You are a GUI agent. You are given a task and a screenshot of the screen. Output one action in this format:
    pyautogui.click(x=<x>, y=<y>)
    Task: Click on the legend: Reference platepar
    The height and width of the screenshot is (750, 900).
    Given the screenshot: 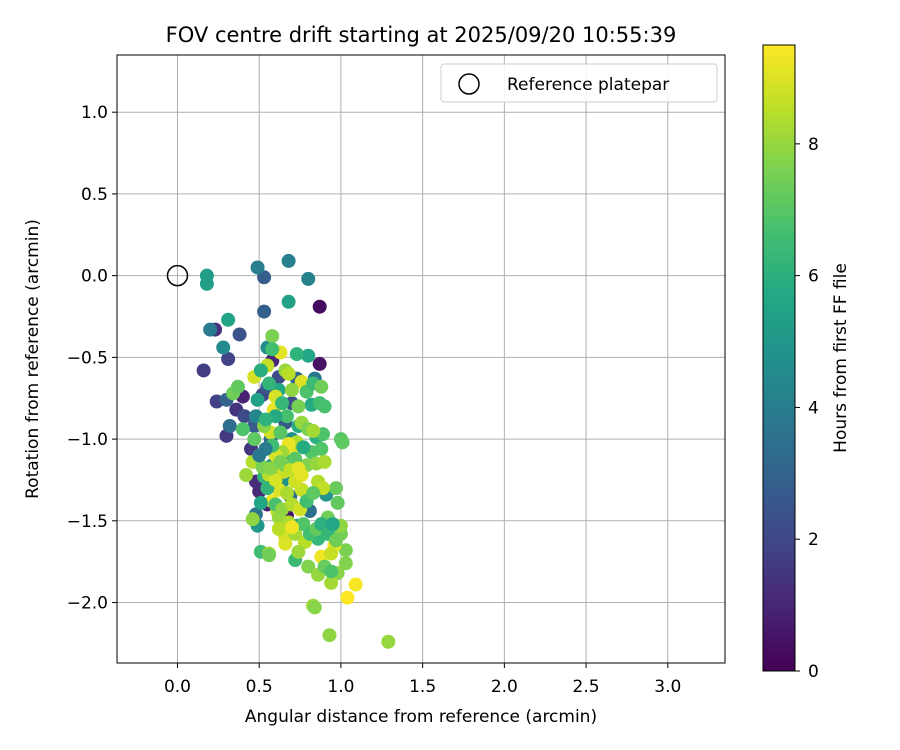 What is the action you would take?
    pyautogui.click(x=579, y=83)
    